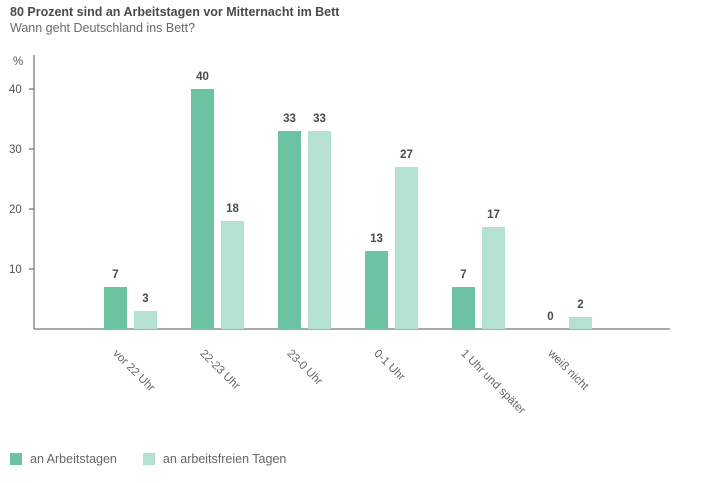 This screenshot has height=483, width=701. Describe the element at coordinates (580, 305) in the screenshot. I see `data-label-series-2: 2` at that location.